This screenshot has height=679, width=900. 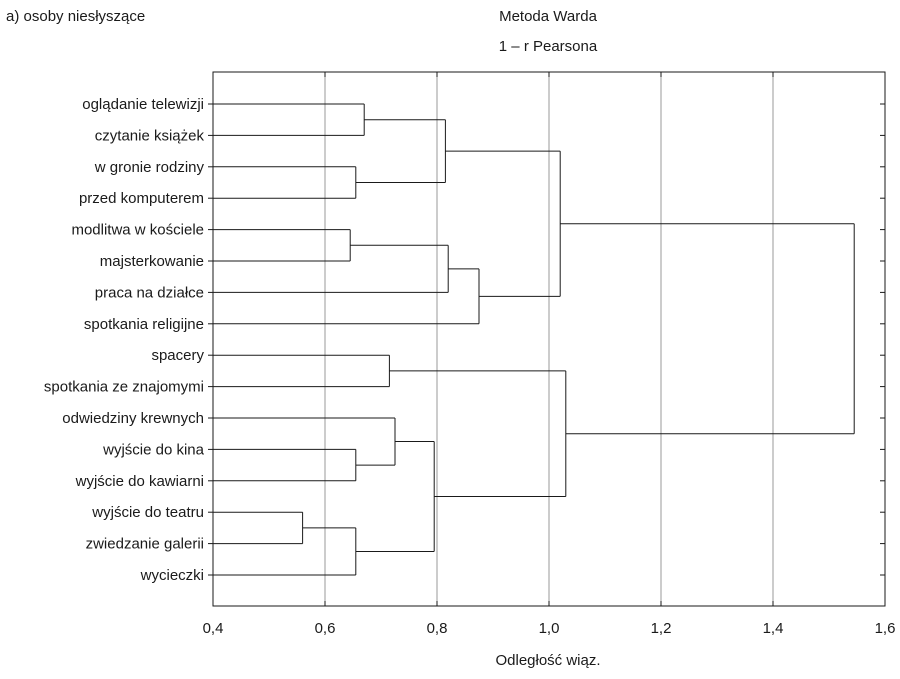 What do you see at coordinates (548, 46) in the screenshot?
I see `chart-subtitle: 1 – r Pearsona` at bounding box center [548, 46].